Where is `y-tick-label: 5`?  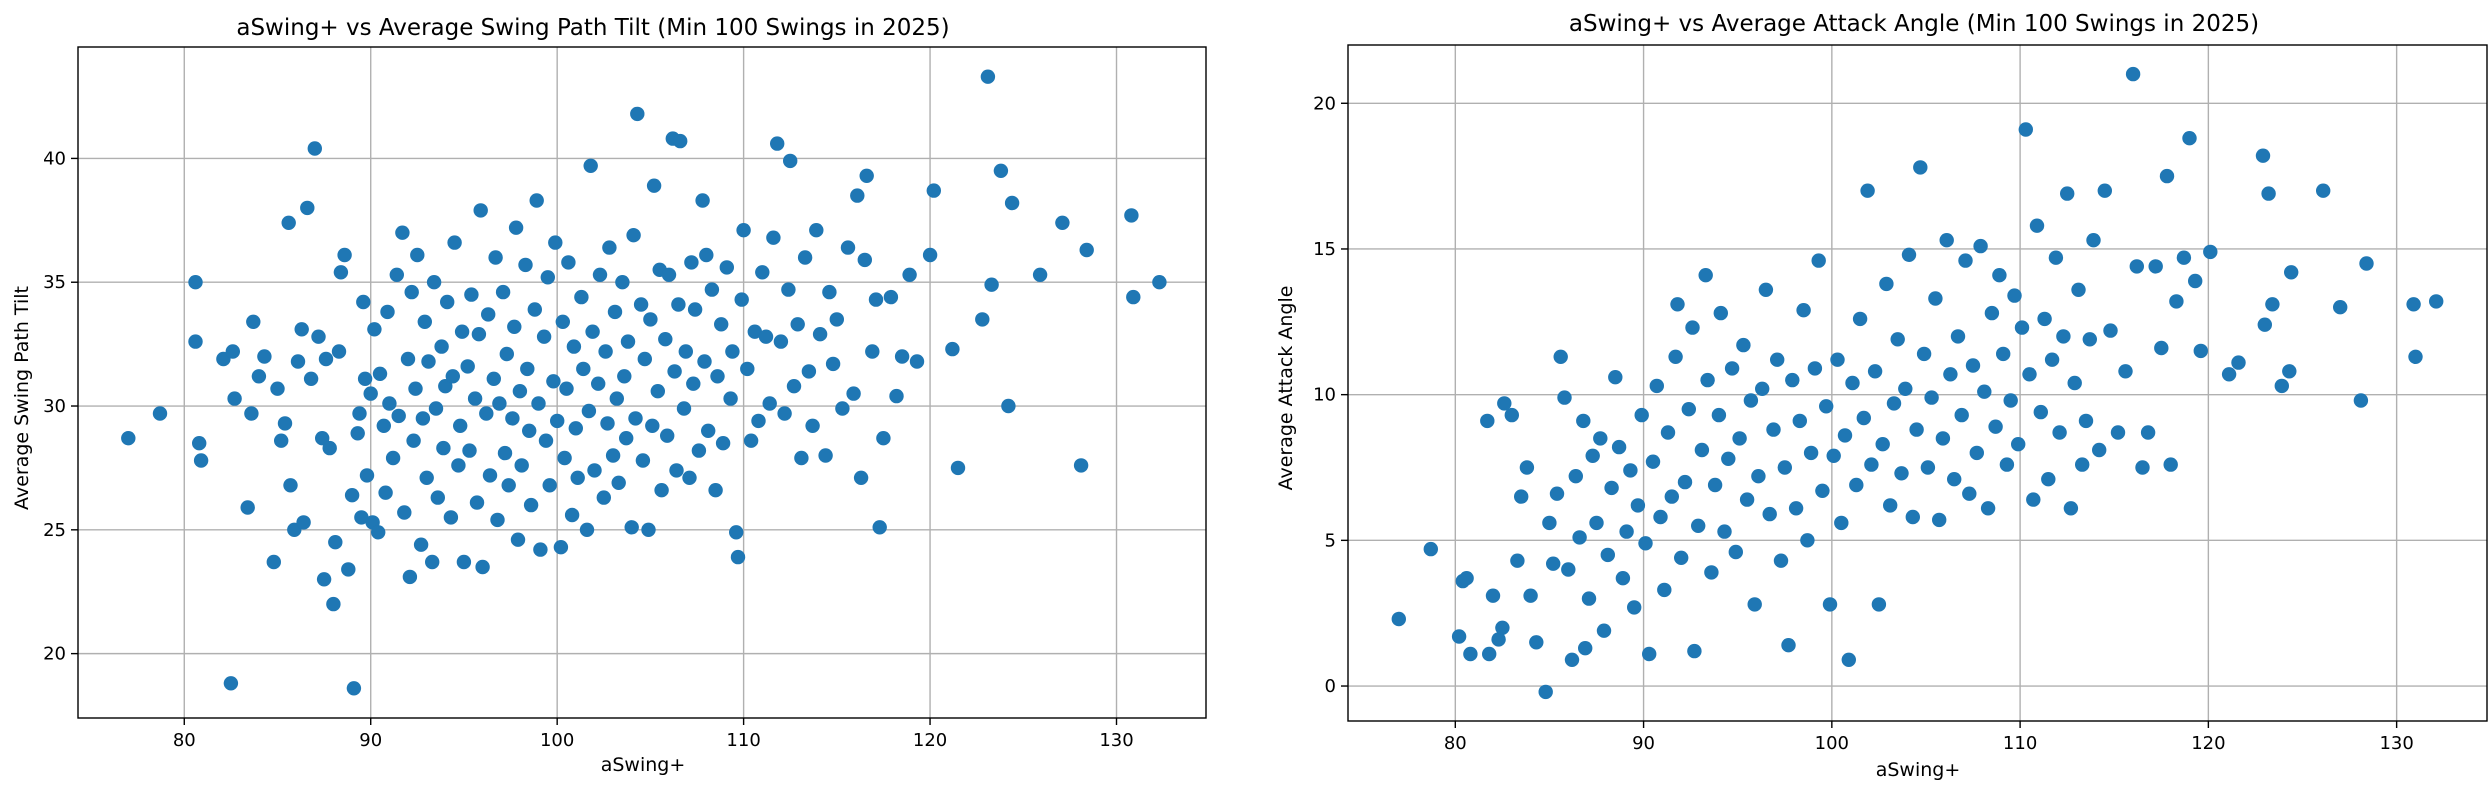
y-tick-label: 5 is located at coordinates (1330, 540).